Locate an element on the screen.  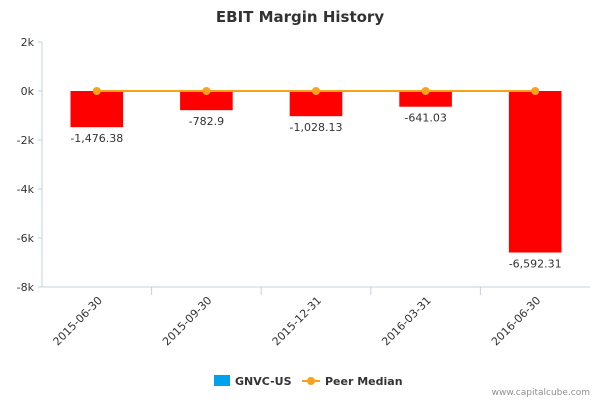
legend-label-gnvc-us: GNVC-US is located at coordinates (263, 381).